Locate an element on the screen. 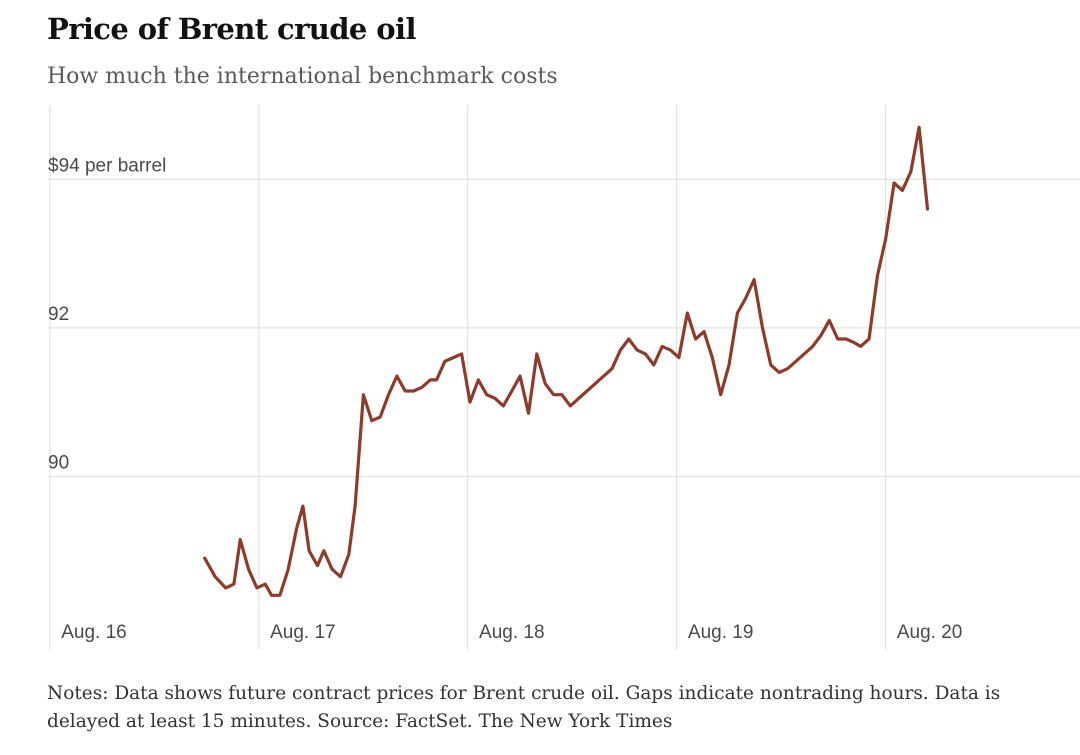 This screenshot has height=755, width=1080. chart-title: Price of Brent crude oil is located at coordinates (231, 29).